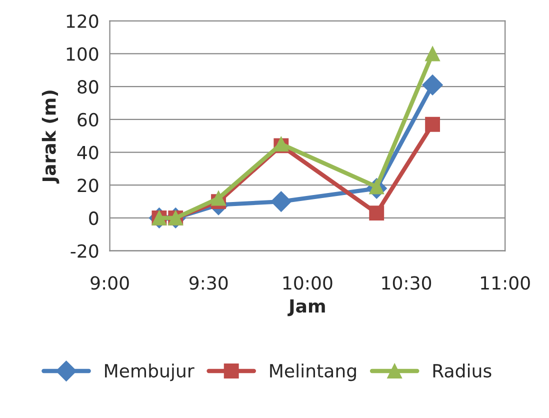  Describe the element at coordinates (462, 371) in the screenshot. I see `legend-label: Radius` at that location.